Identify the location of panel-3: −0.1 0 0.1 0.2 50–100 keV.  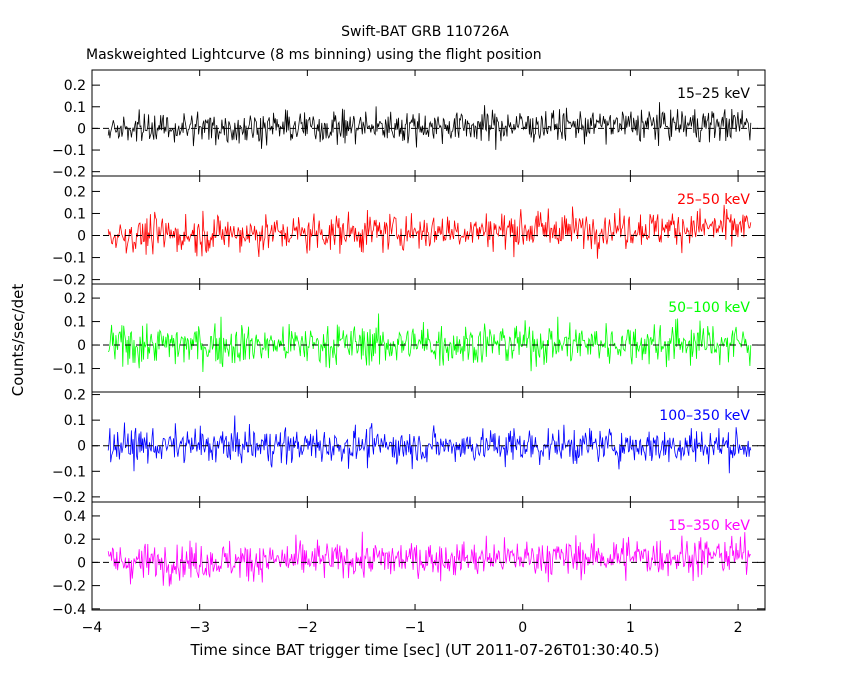
(409, 338).